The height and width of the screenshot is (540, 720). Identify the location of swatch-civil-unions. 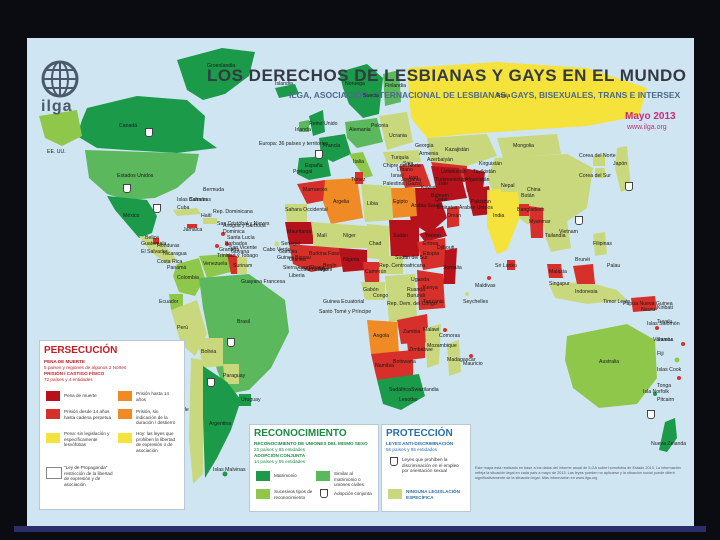
(323, 476).